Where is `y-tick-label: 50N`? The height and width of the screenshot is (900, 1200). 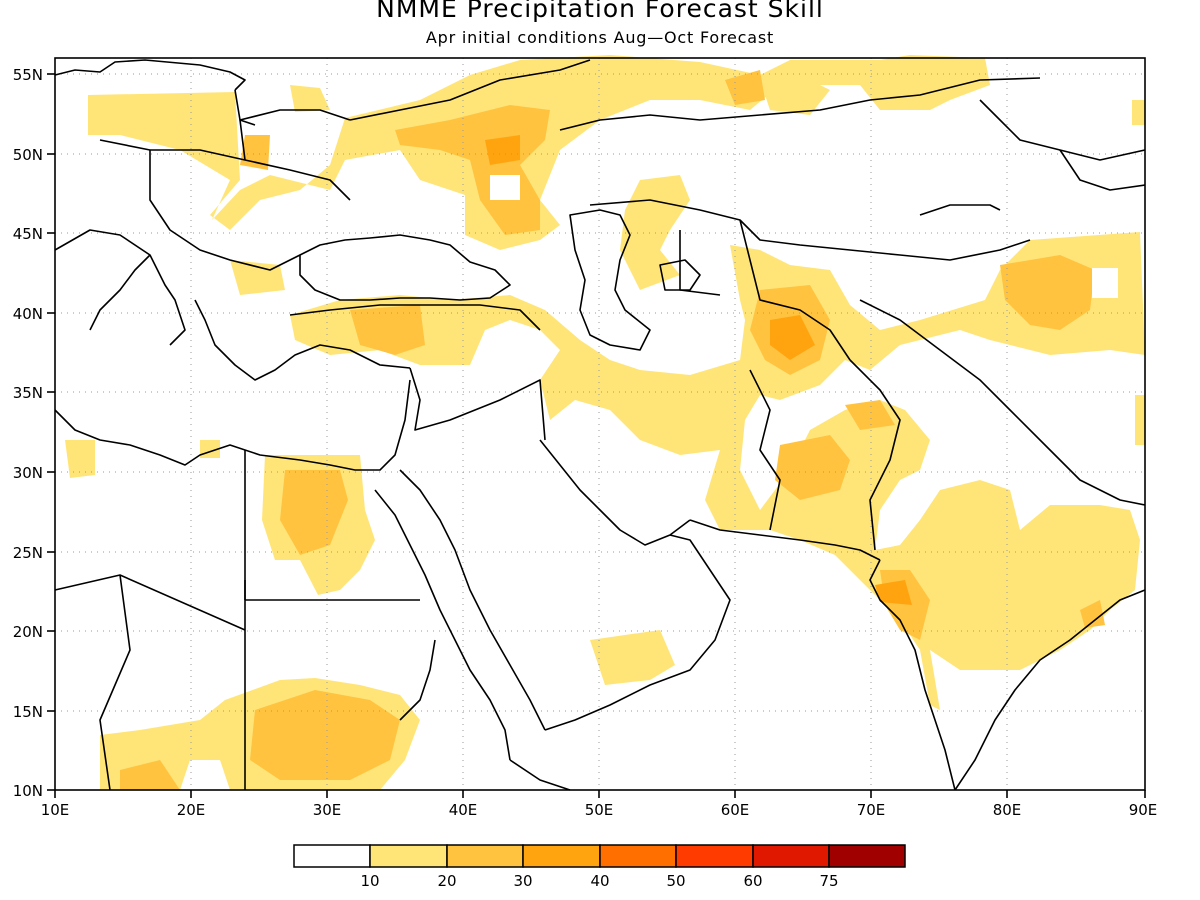 y-tick-label: 50N is located at coordinates (28, 155).